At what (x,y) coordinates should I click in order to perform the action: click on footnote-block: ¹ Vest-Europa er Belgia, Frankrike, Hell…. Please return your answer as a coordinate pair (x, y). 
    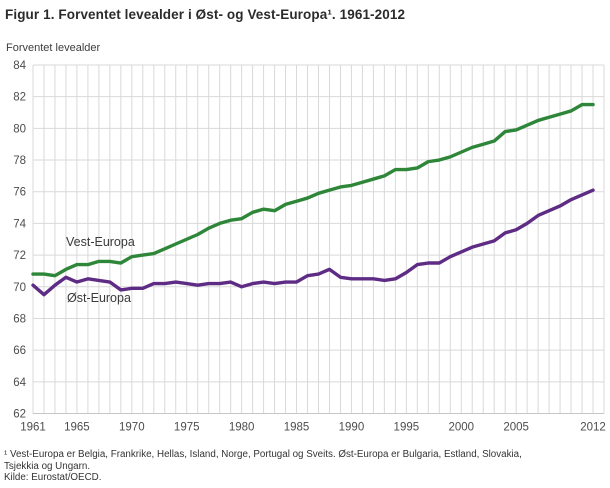
    Looking at the image, I should click on (263, 466).